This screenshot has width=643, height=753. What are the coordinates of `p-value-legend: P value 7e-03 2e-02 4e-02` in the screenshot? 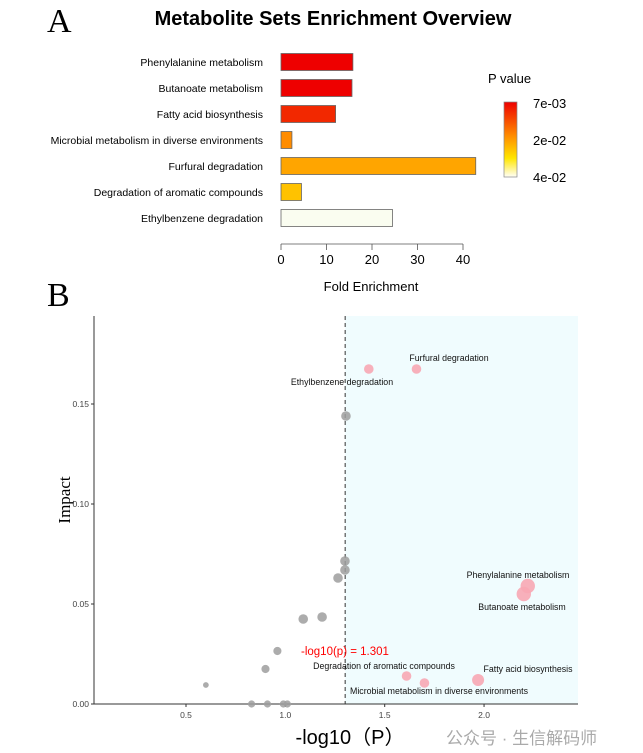 It's located at (527, 128).